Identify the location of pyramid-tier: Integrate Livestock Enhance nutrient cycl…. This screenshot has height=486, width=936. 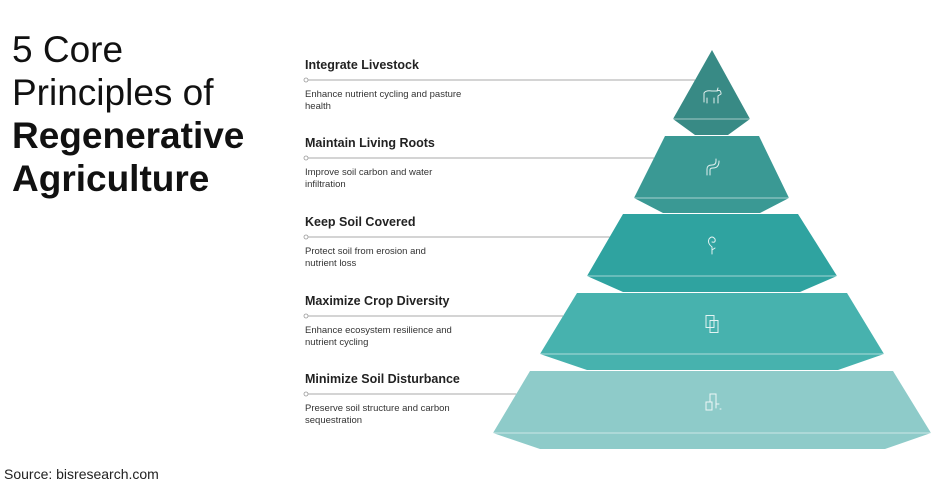
(526, 92).